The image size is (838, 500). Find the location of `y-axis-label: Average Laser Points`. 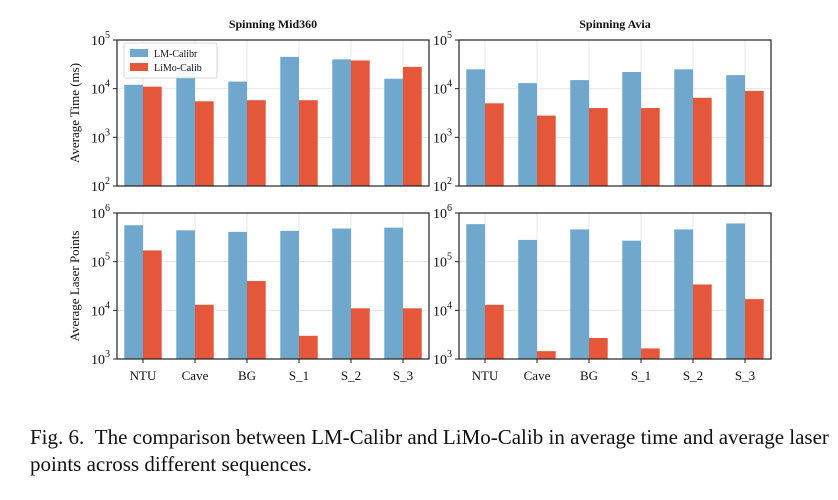

y-axis-label: Average Laser Points is located at coordinates (74, 286).